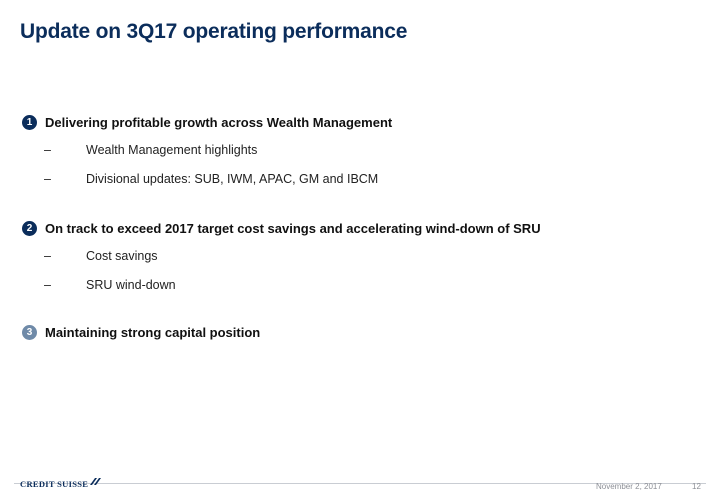 Image resolution: width=720 pixels, height=498 pixels. I want to click on section-title-3: Maintaining strong capital position, so click(153, 332).